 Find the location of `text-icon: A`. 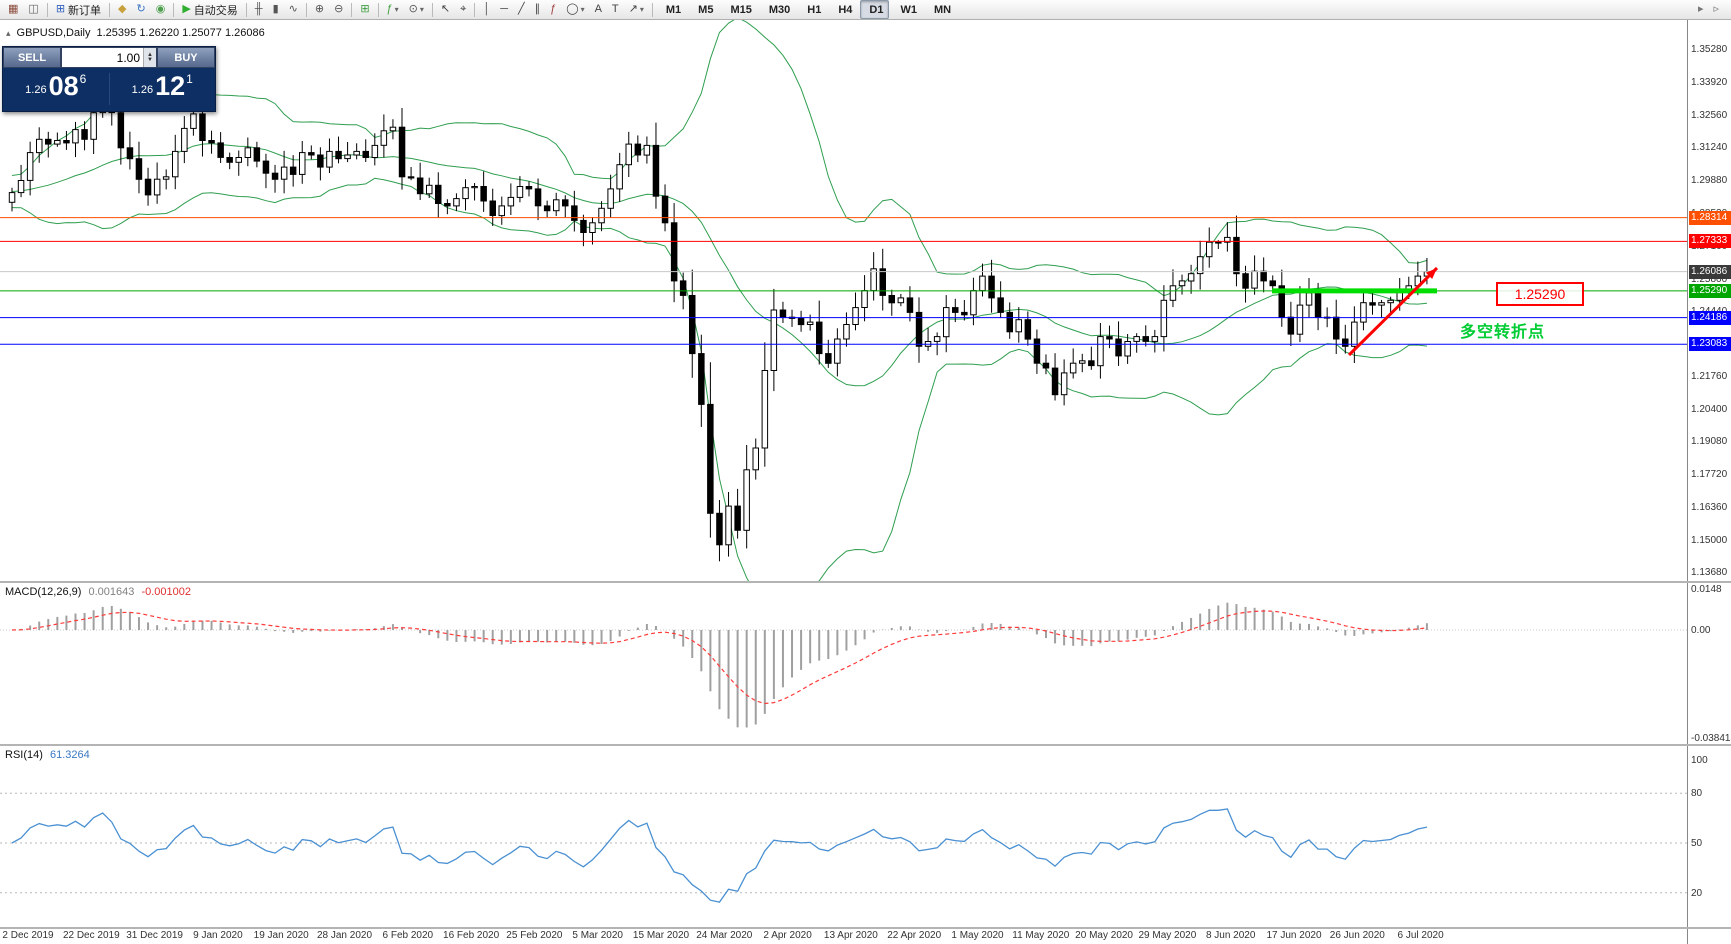

text-icon: A is located at coordinates (598, 9).